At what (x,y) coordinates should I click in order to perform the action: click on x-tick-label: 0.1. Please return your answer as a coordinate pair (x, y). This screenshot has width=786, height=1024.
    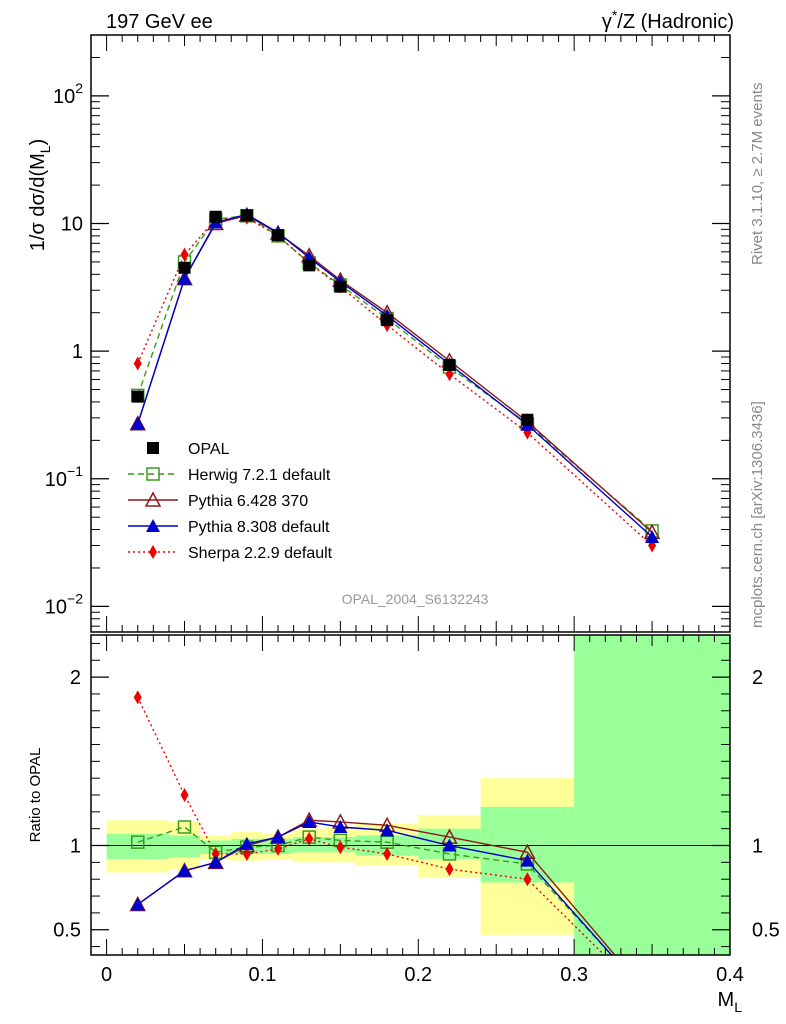
    Looking at the image, I should click on (263, 975).